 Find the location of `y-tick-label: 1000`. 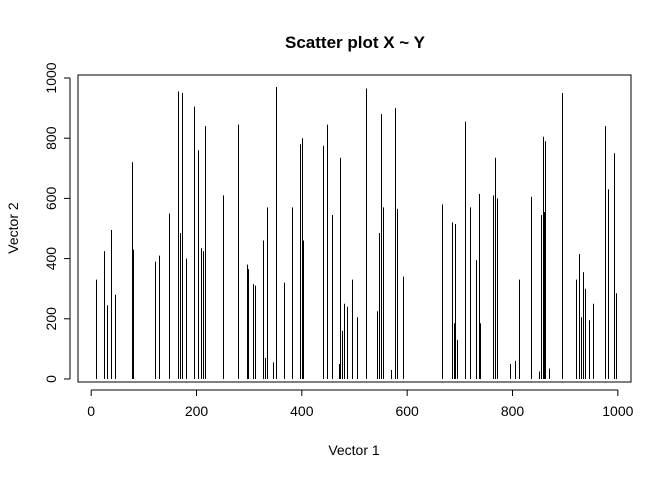

y-tick-label: 1000 is located at coordinates (51, 77).